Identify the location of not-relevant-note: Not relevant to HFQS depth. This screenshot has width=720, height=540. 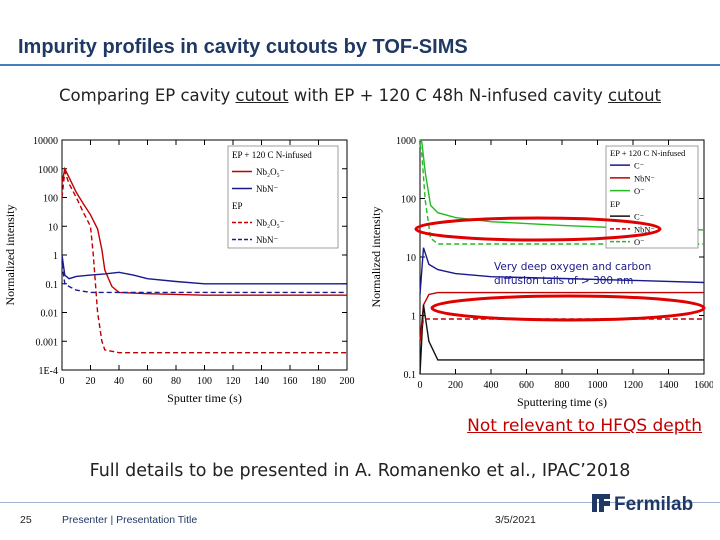
(584, 426).